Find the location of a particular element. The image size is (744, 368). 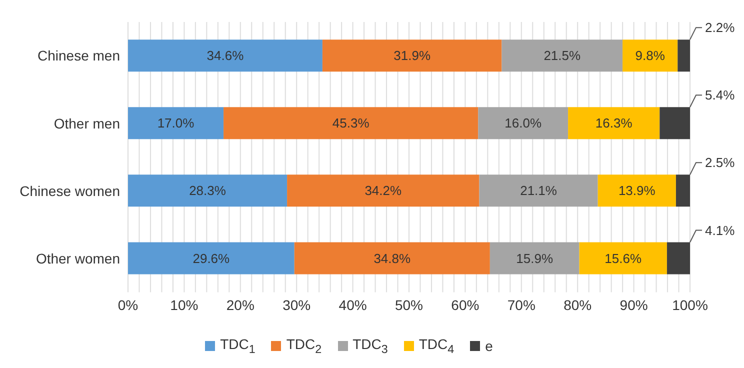

data-label: 29.6% is located at coordinates (211, 258).